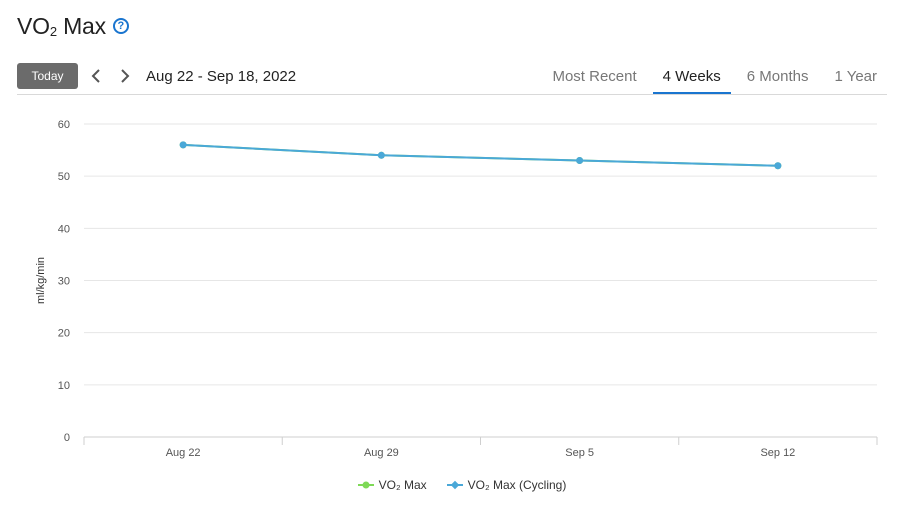  What do you see at coordinates (517, 485) in the screenshot?
I see `legend-label: VO₂ Max (Cycling)` at bounding box center [517, 485].